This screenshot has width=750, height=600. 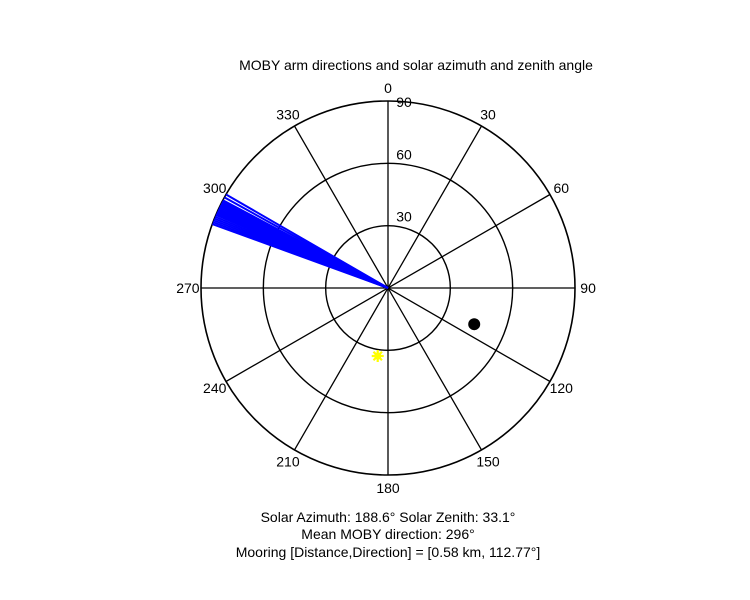 What do you see at coordinates (488, 461) in the screenshot?
I see `angle-tick-label-150: 150` at bounding box center [488, 461].